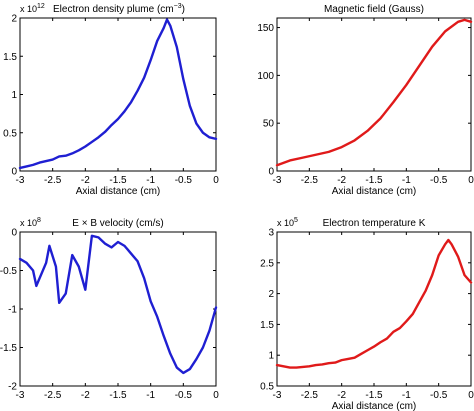  I want to click on chart-title-text: E × B velocity (cm/s), so click(117, 223).